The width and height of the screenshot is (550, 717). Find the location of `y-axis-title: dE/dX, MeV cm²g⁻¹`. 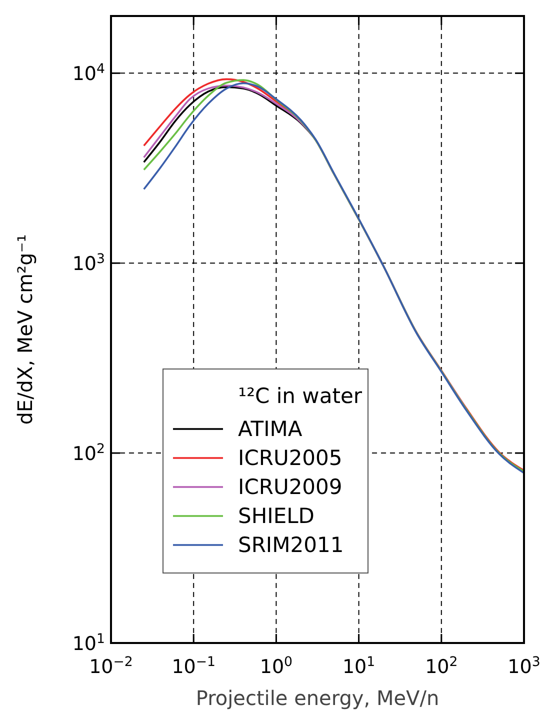

y-axis-title: dE/dX, MeV cm²g⁻¹ is located at coordinates (25, 329).